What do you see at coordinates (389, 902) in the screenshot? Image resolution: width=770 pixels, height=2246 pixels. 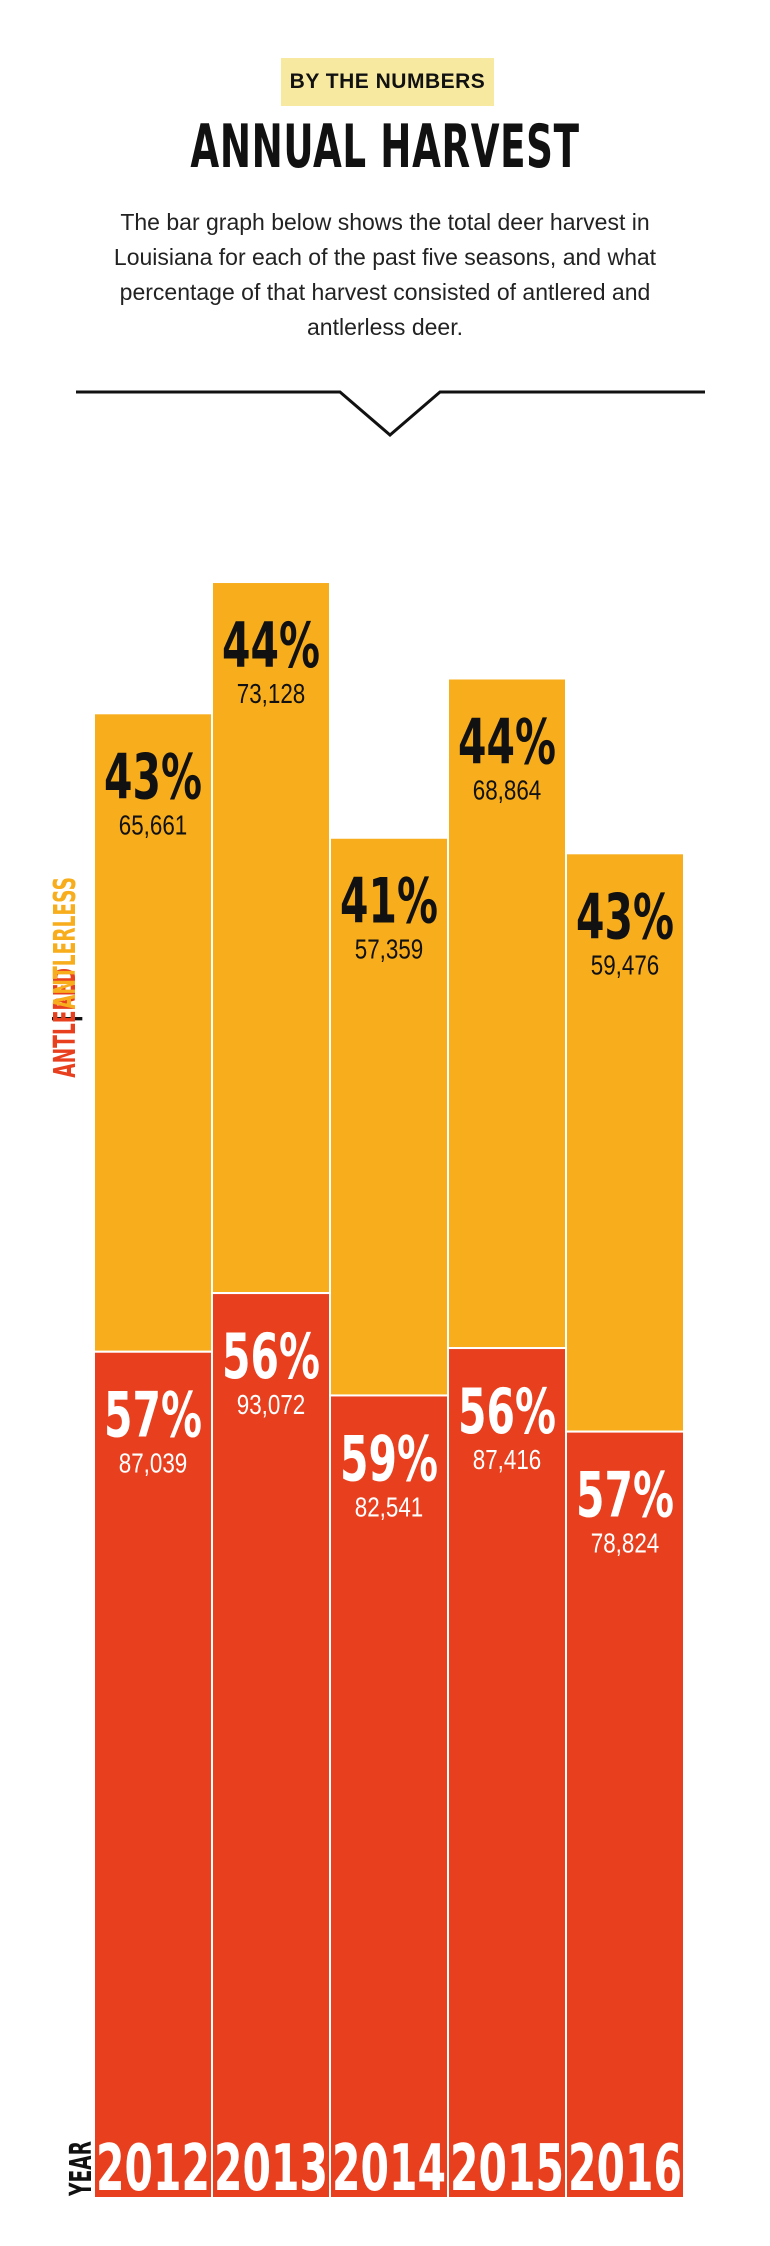 I see `pct-antlerless-2014: 41%` at bounding box center [389, 902].